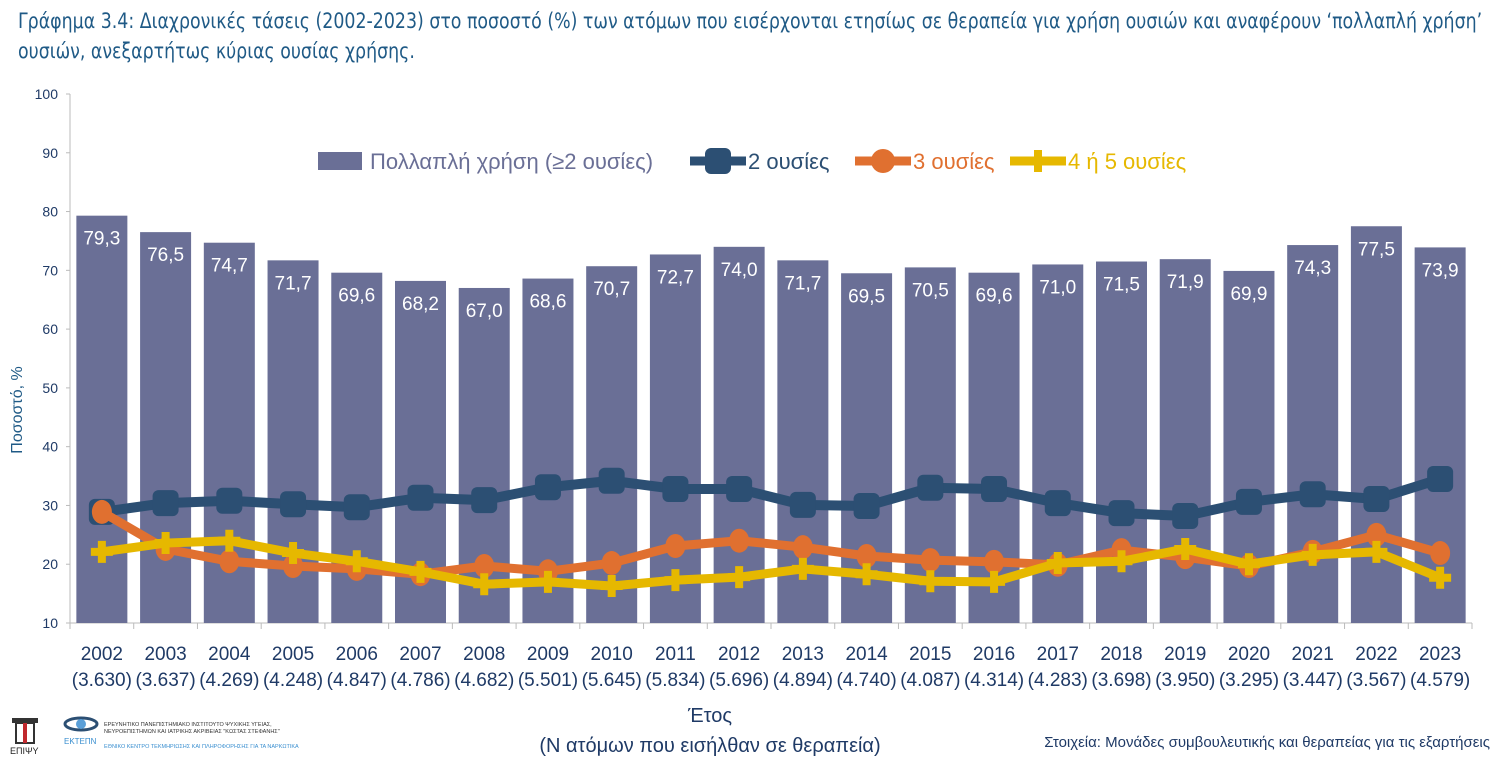  I want to click on x-n-label: (3.950), so click(1185, 680).